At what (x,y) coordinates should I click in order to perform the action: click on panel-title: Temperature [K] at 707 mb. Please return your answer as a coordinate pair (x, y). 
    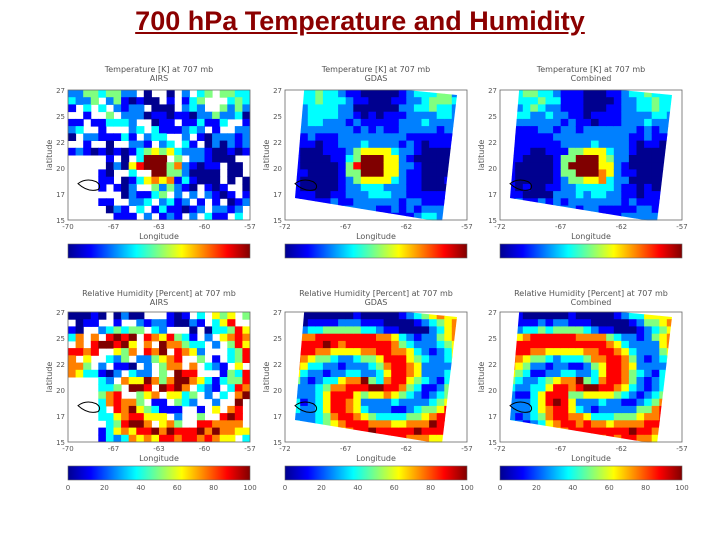
    Looking at the image, I should click on (591, 69).